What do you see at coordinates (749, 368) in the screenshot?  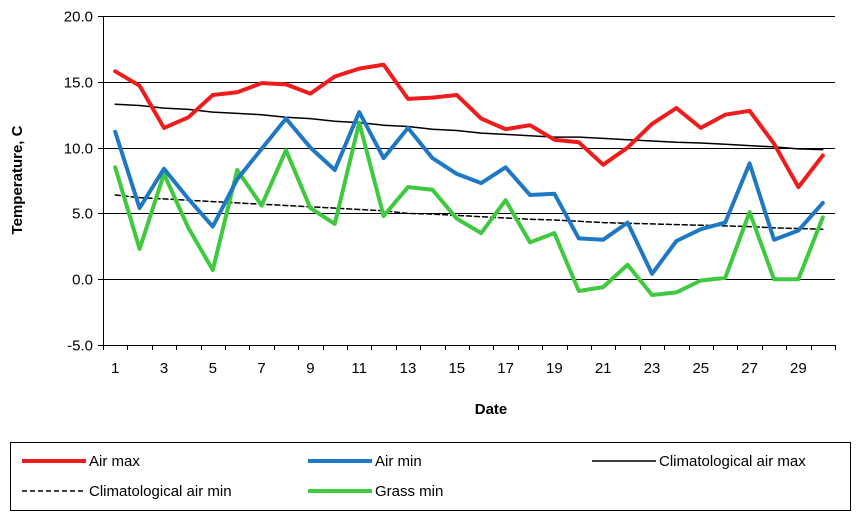 I see `x-tick-label: 27` at bounding box center [749, 368].